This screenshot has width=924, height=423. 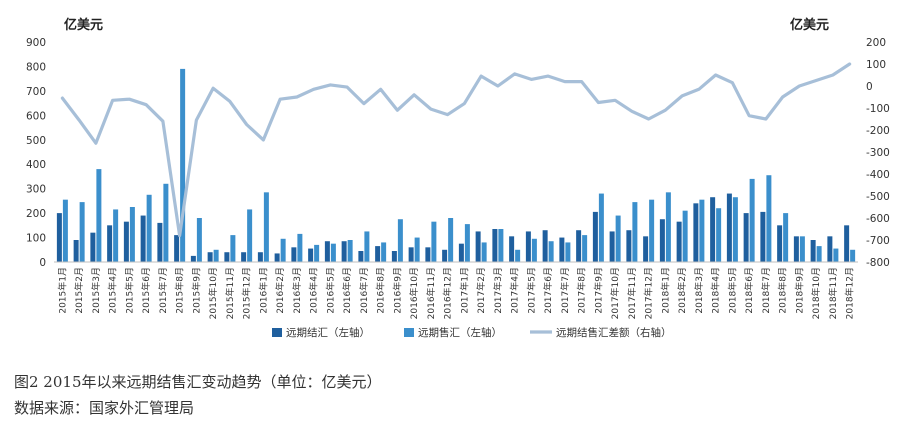 I want to click on x-tick-label: 2015年1月, so click(x=62, y=290).